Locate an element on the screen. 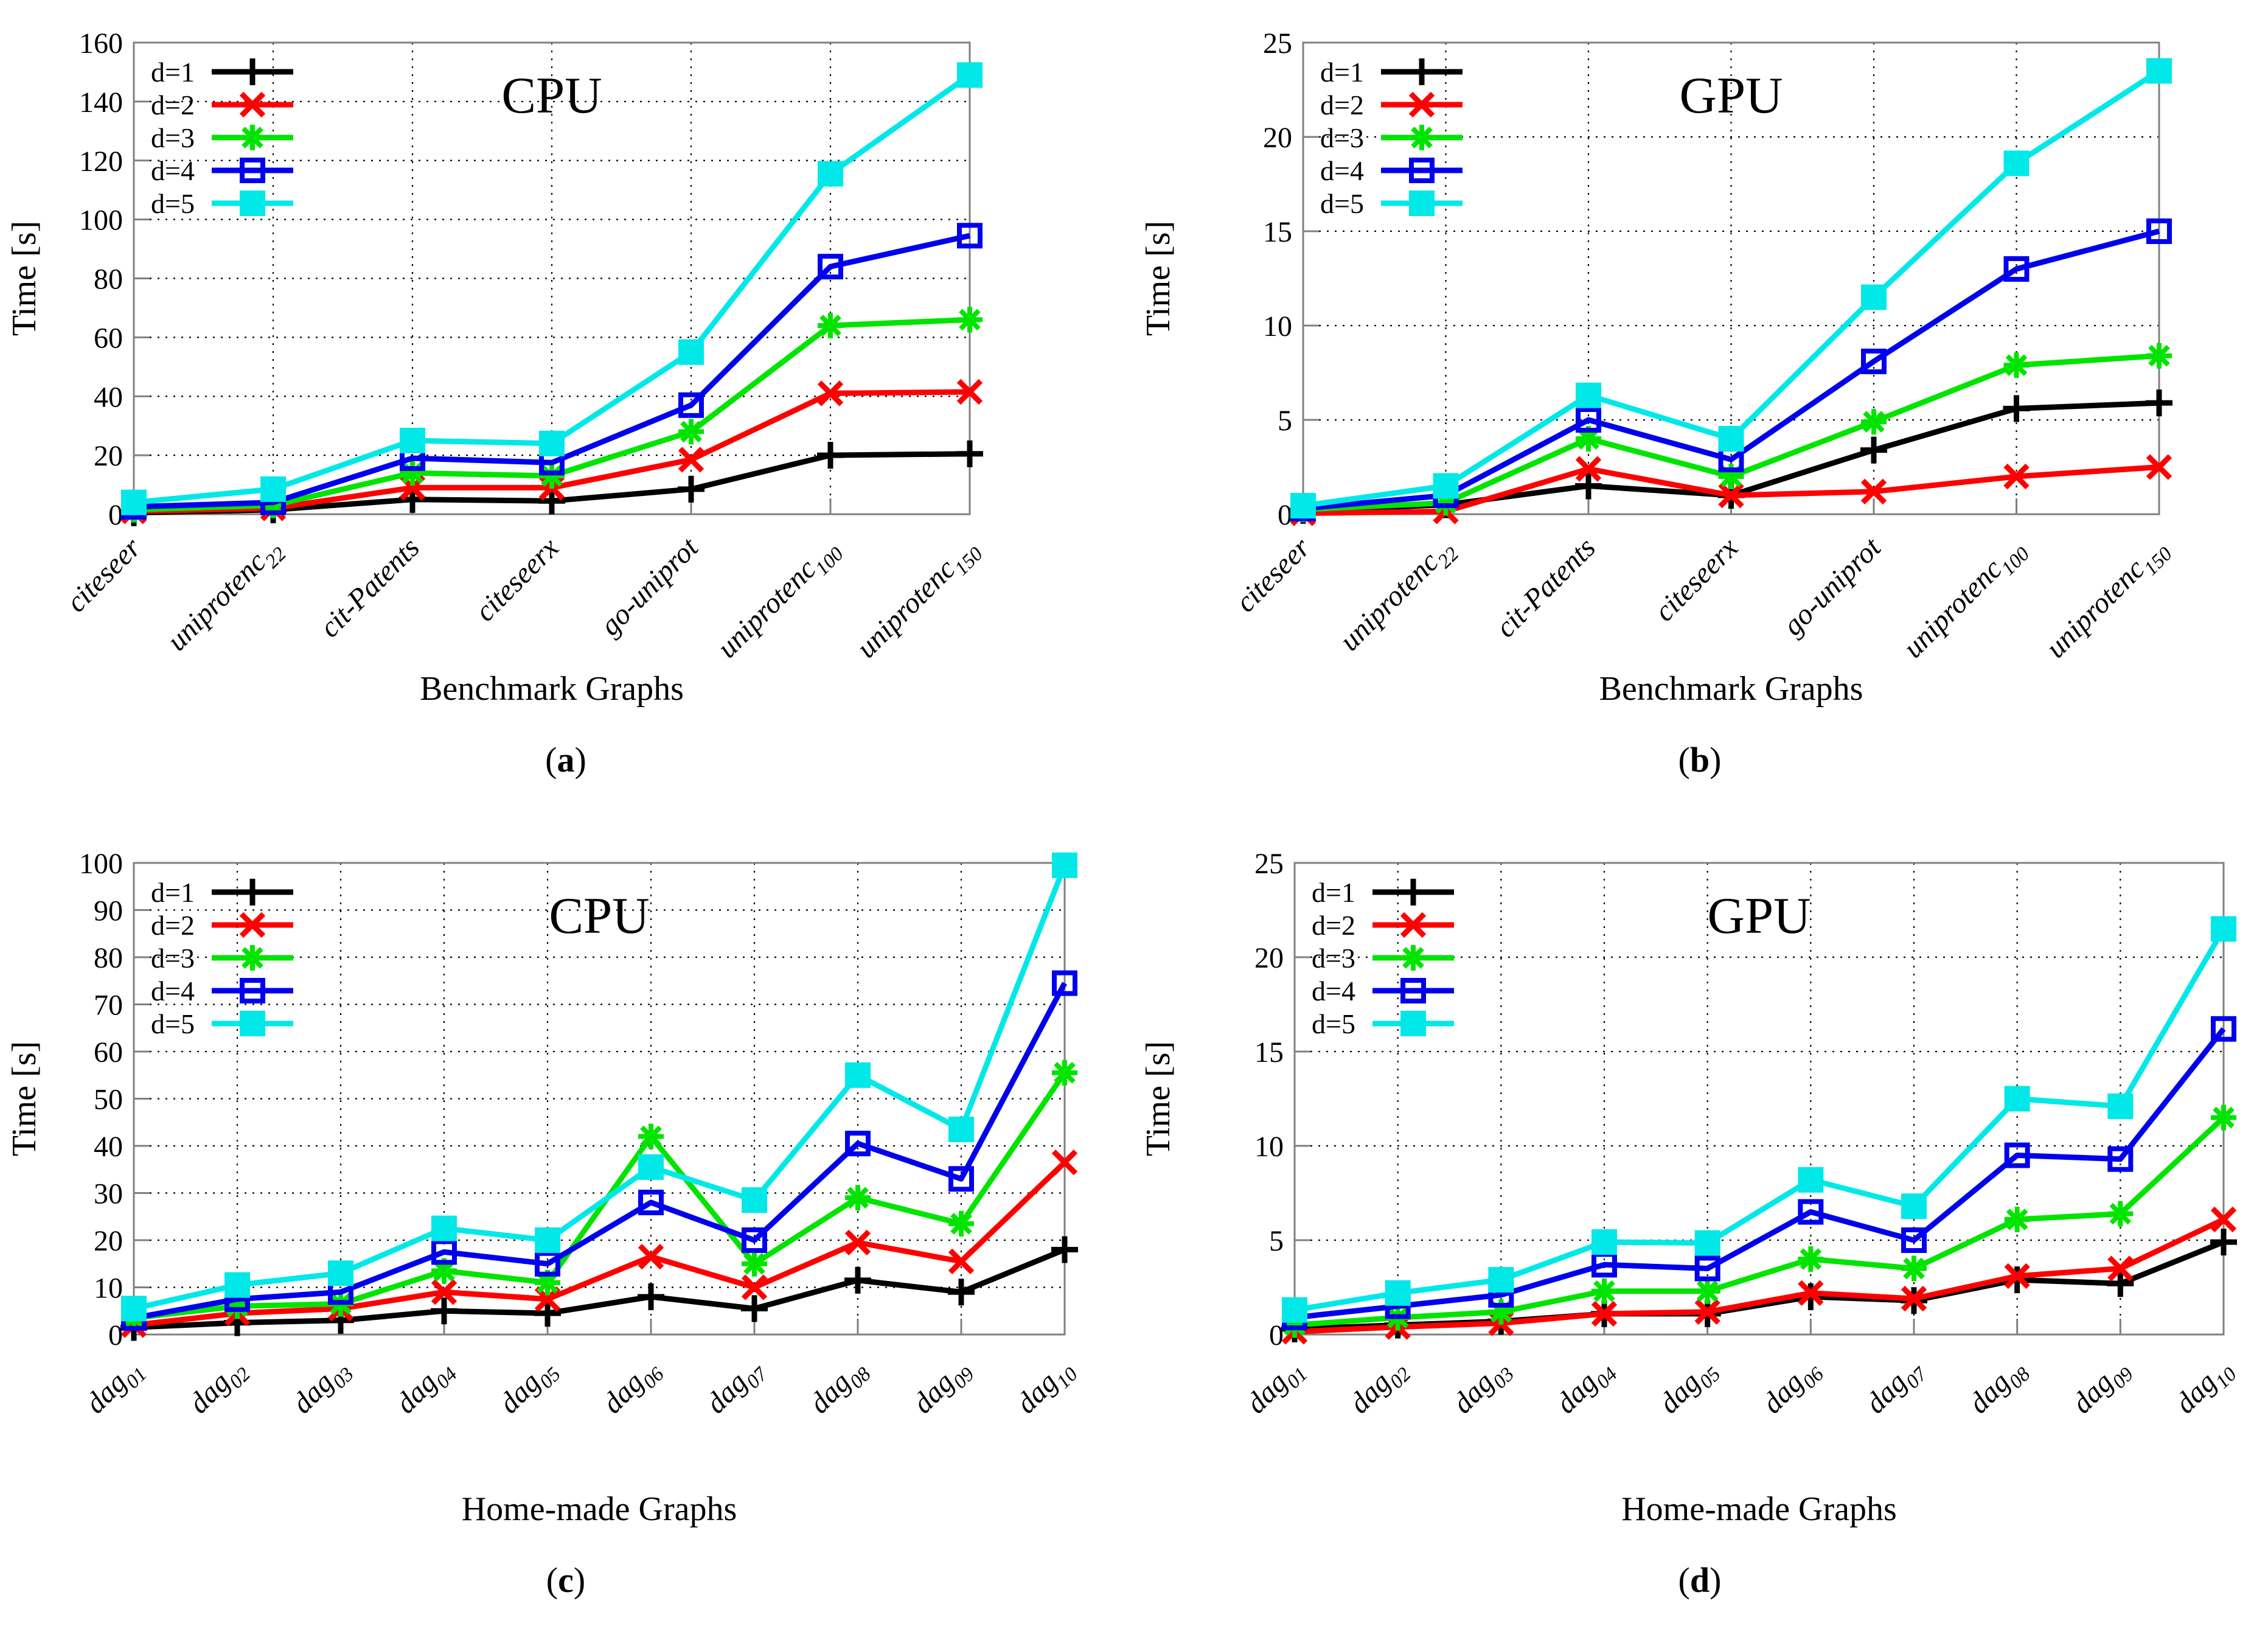 This screenshot has width=2268, height=1640. series-d4-line is located at coordinates (1760, 1174).